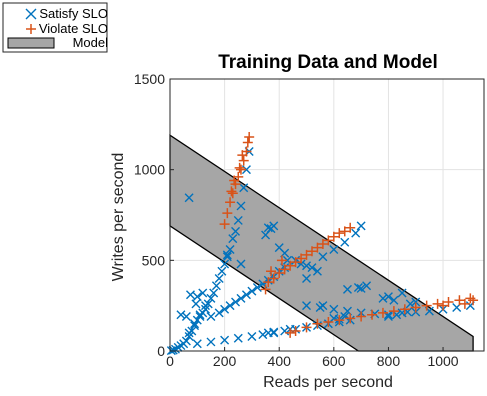 The image size is (487, 396). I want to click on chart-title: Training Data and Model, so click(328, 62).